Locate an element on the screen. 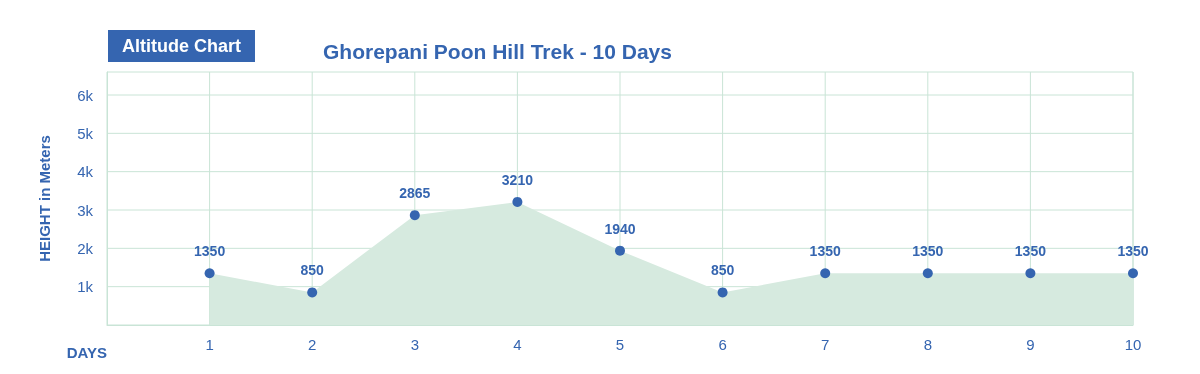 This screenshot has width=1200, height=374. data-label: 2865 is located at coordinates (415, 193).